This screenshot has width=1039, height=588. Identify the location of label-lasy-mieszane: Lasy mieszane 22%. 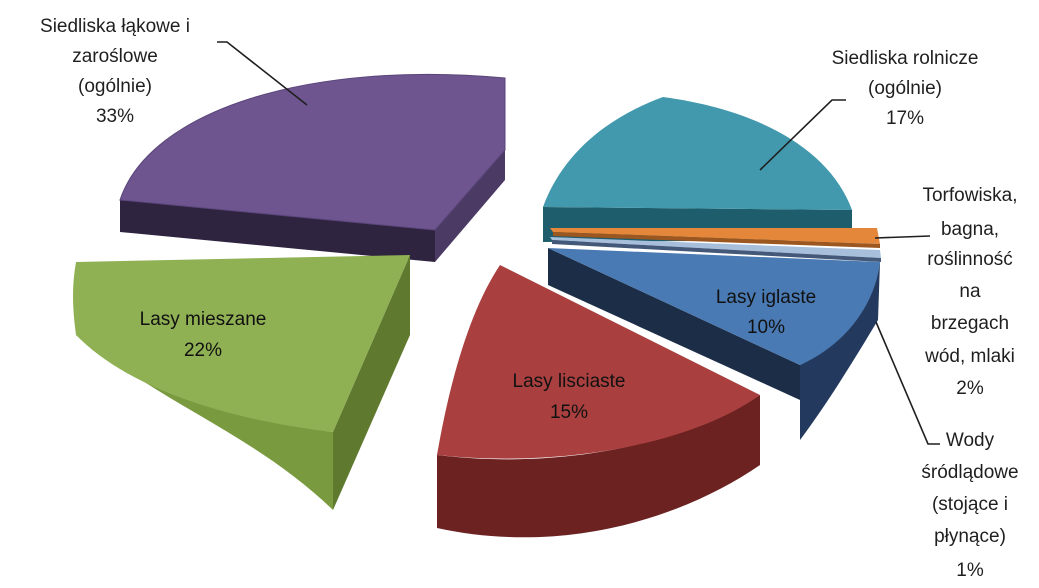
(203, 335).